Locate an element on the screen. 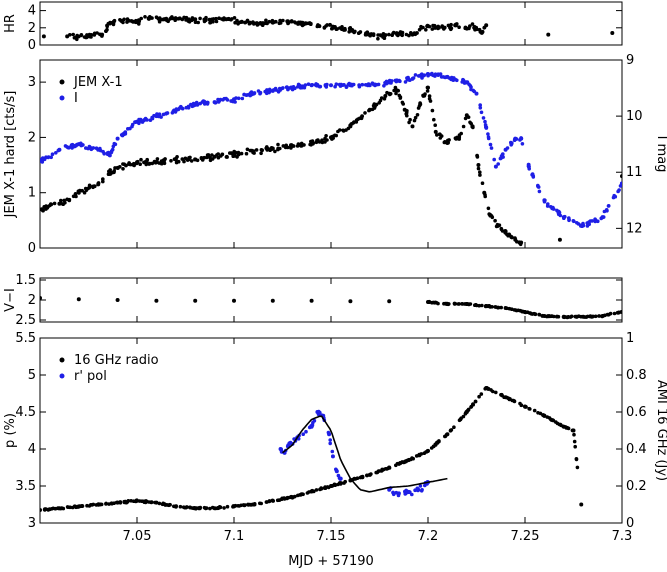 The height and width of the screenshot is (572, 667). y-tick-label: 2 is located at coordinates (32, 137).